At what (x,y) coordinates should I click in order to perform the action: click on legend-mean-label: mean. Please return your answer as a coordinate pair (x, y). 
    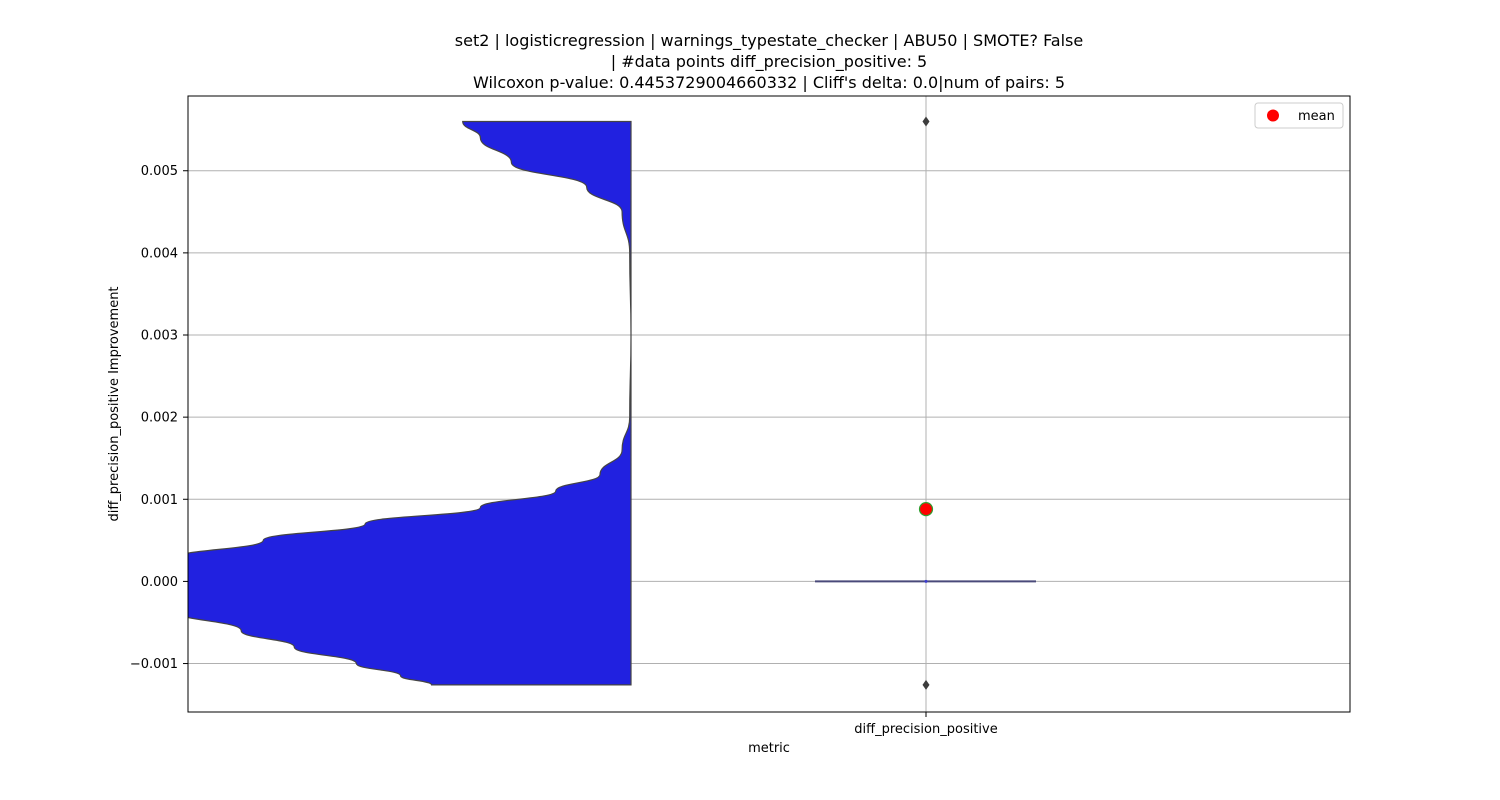
    Looking at the image, I should click on (1316, 116).